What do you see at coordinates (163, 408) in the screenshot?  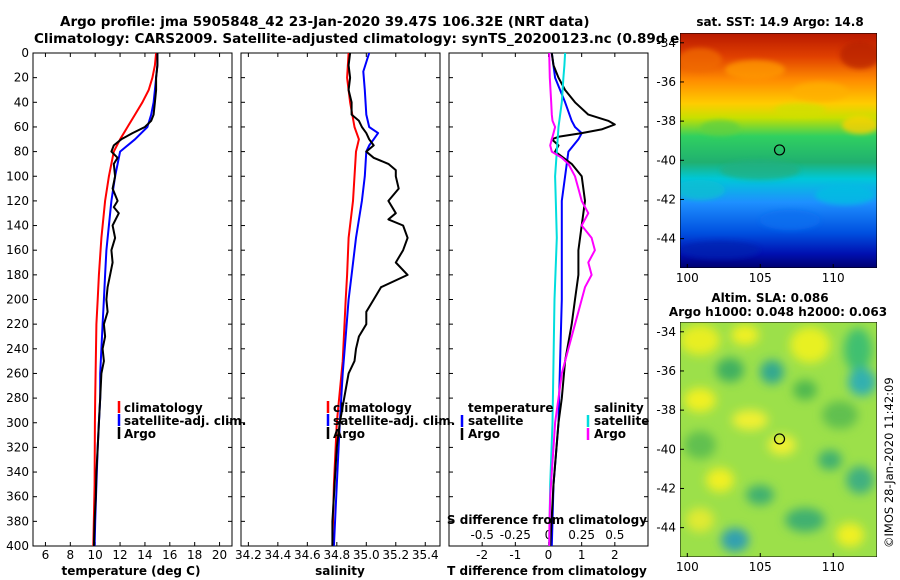 I see `legend-climatology: climatology` at bounding box center [163, 408].